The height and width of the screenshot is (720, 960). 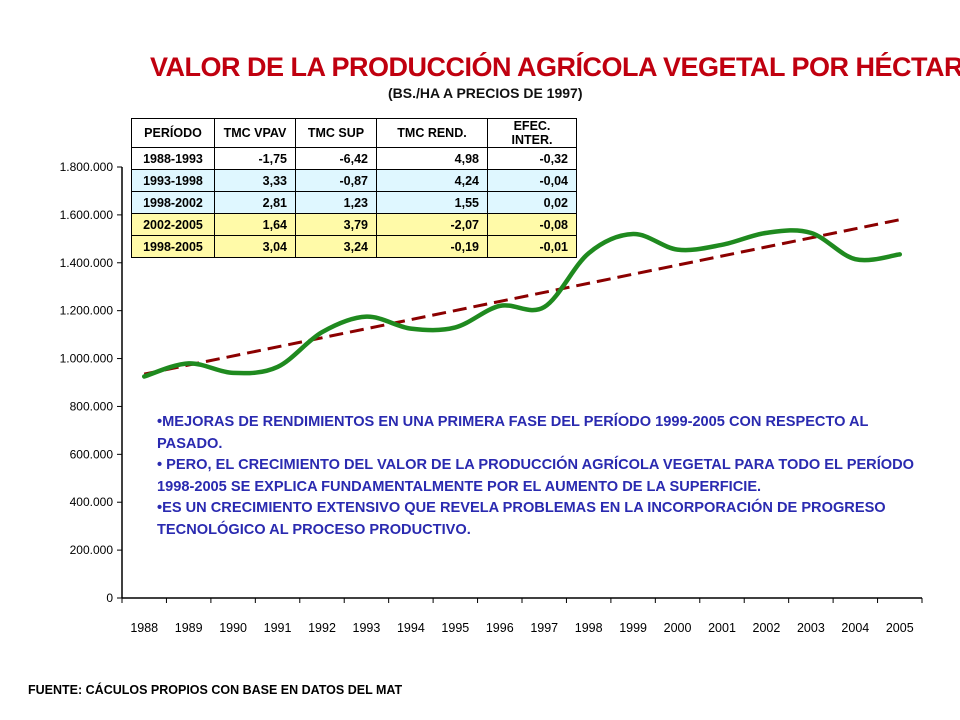 I want to click on table-cell: 3,24, so click(x=336, y=246).